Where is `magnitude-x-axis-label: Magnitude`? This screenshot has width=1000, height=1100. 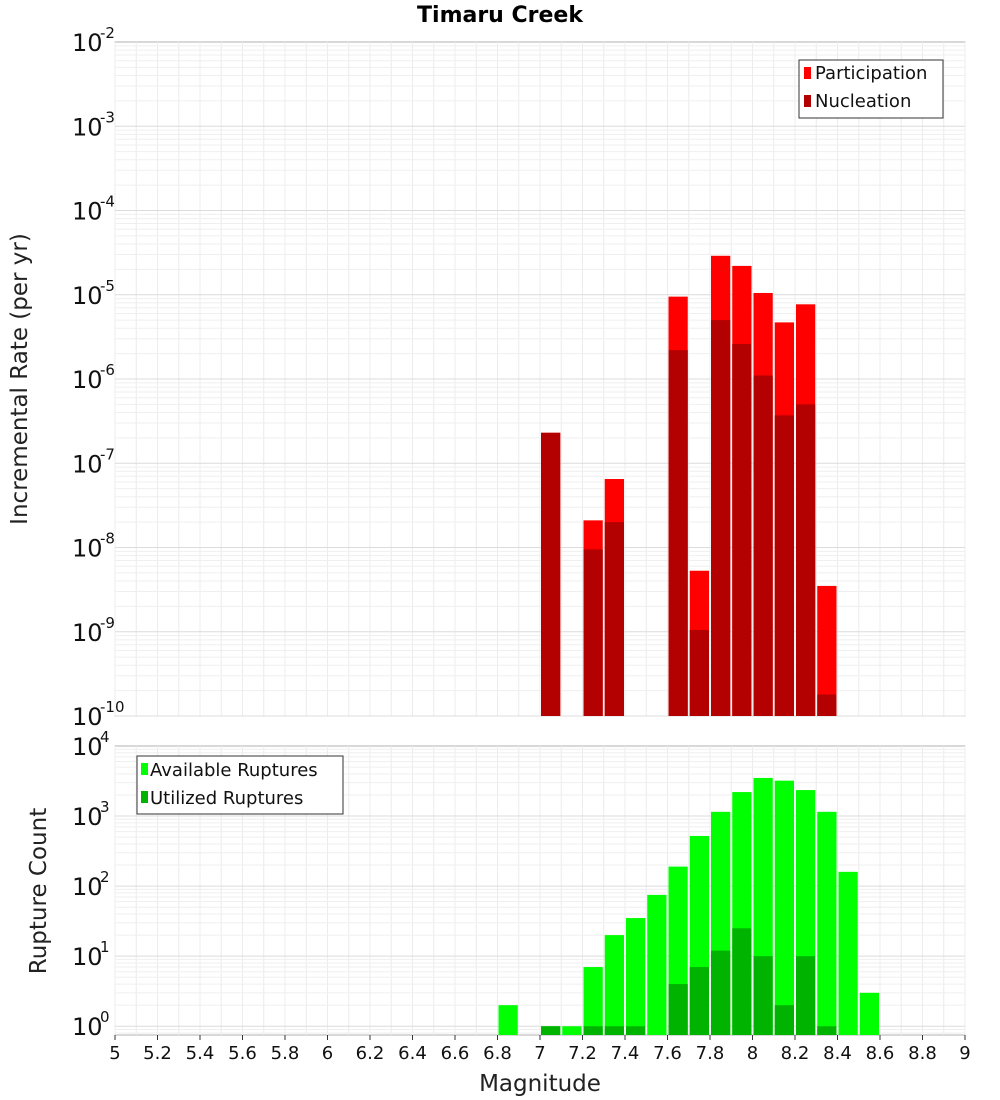
magnitude-x-axis-label: Magnitude is located at coordinates (540, 1084).